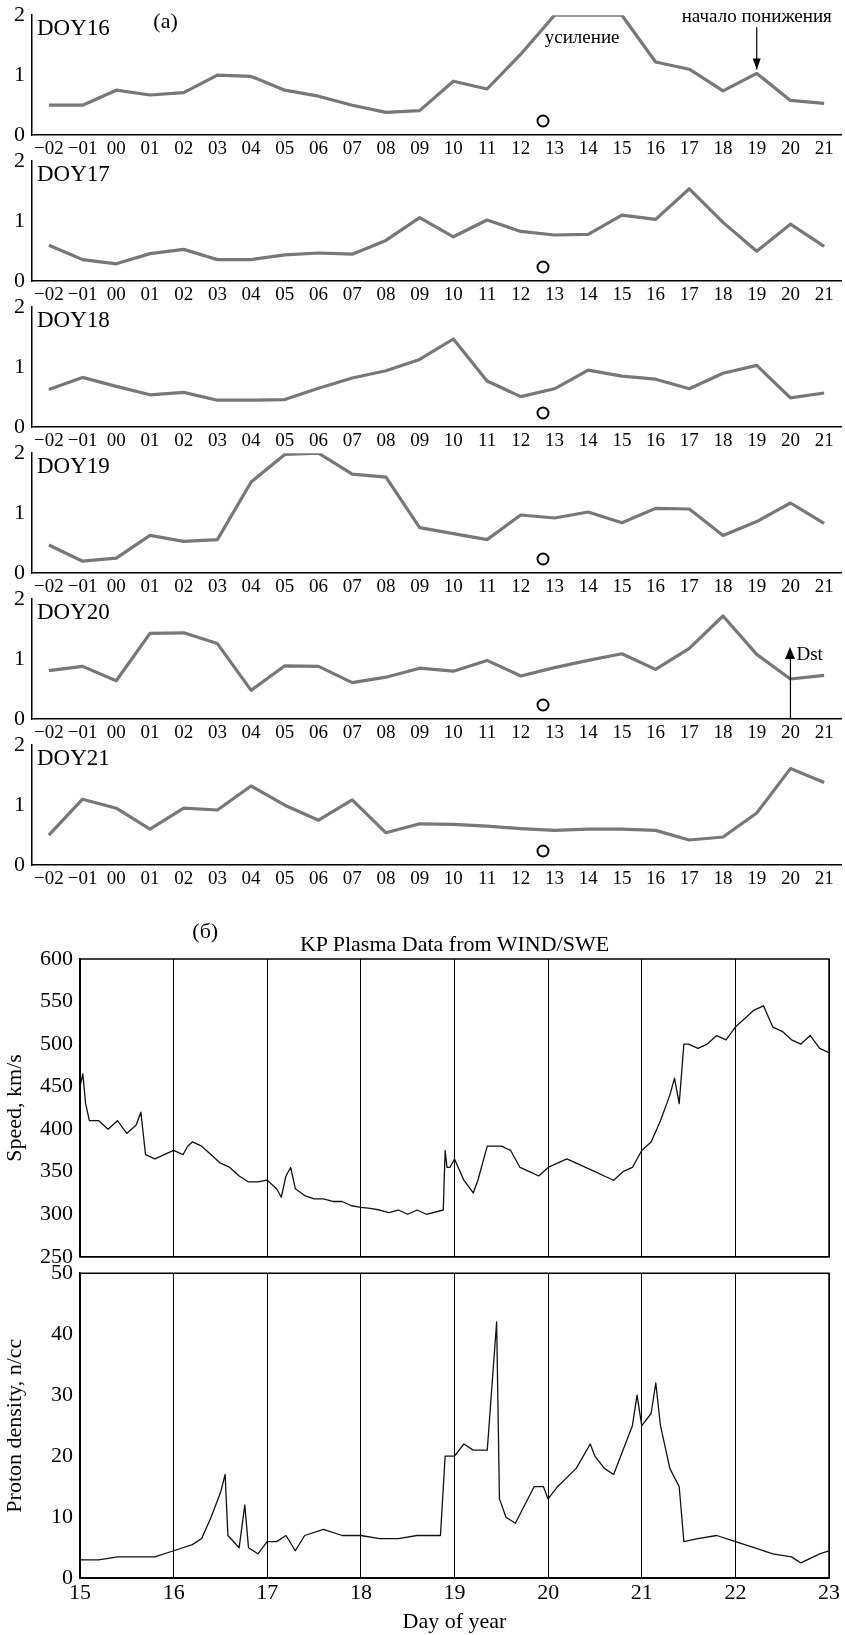  What do you see at coordinates (73, 28) in the screenshot?
I see `chart-title: DOY16` at bounding box center [73, 28].